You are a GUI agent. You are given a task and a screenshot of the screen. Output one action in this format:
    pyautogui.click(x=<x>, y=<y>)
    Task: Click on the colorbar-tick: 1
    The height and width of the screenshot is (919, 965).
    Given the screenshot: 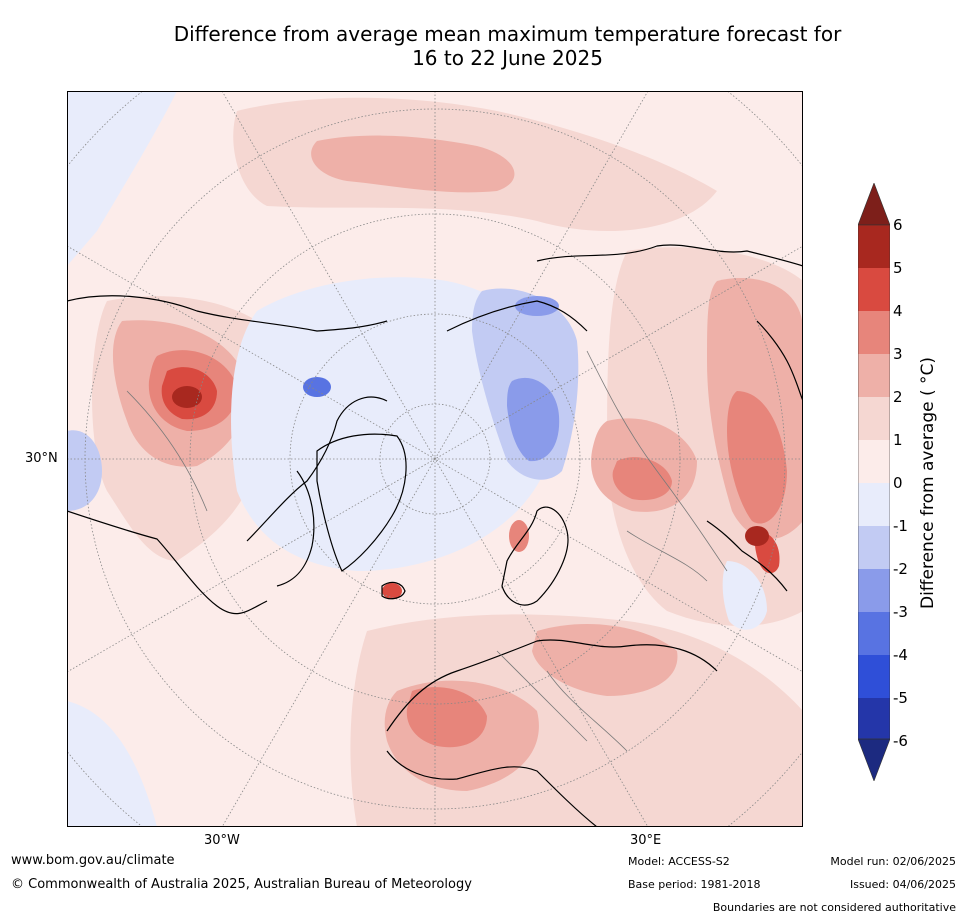 What is the action you would take?
    pyautogui.click(x=898, y=440)
    